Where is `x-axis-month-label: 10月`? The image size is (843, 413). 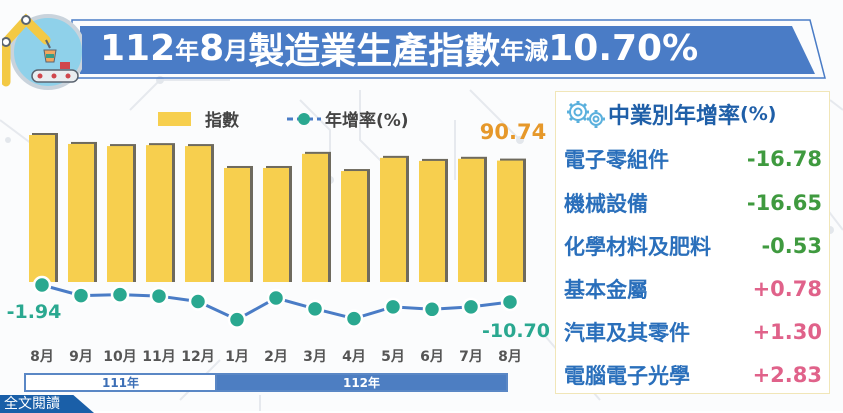 x-axis-month-label: 10月 is located at coordinates (119, 357).